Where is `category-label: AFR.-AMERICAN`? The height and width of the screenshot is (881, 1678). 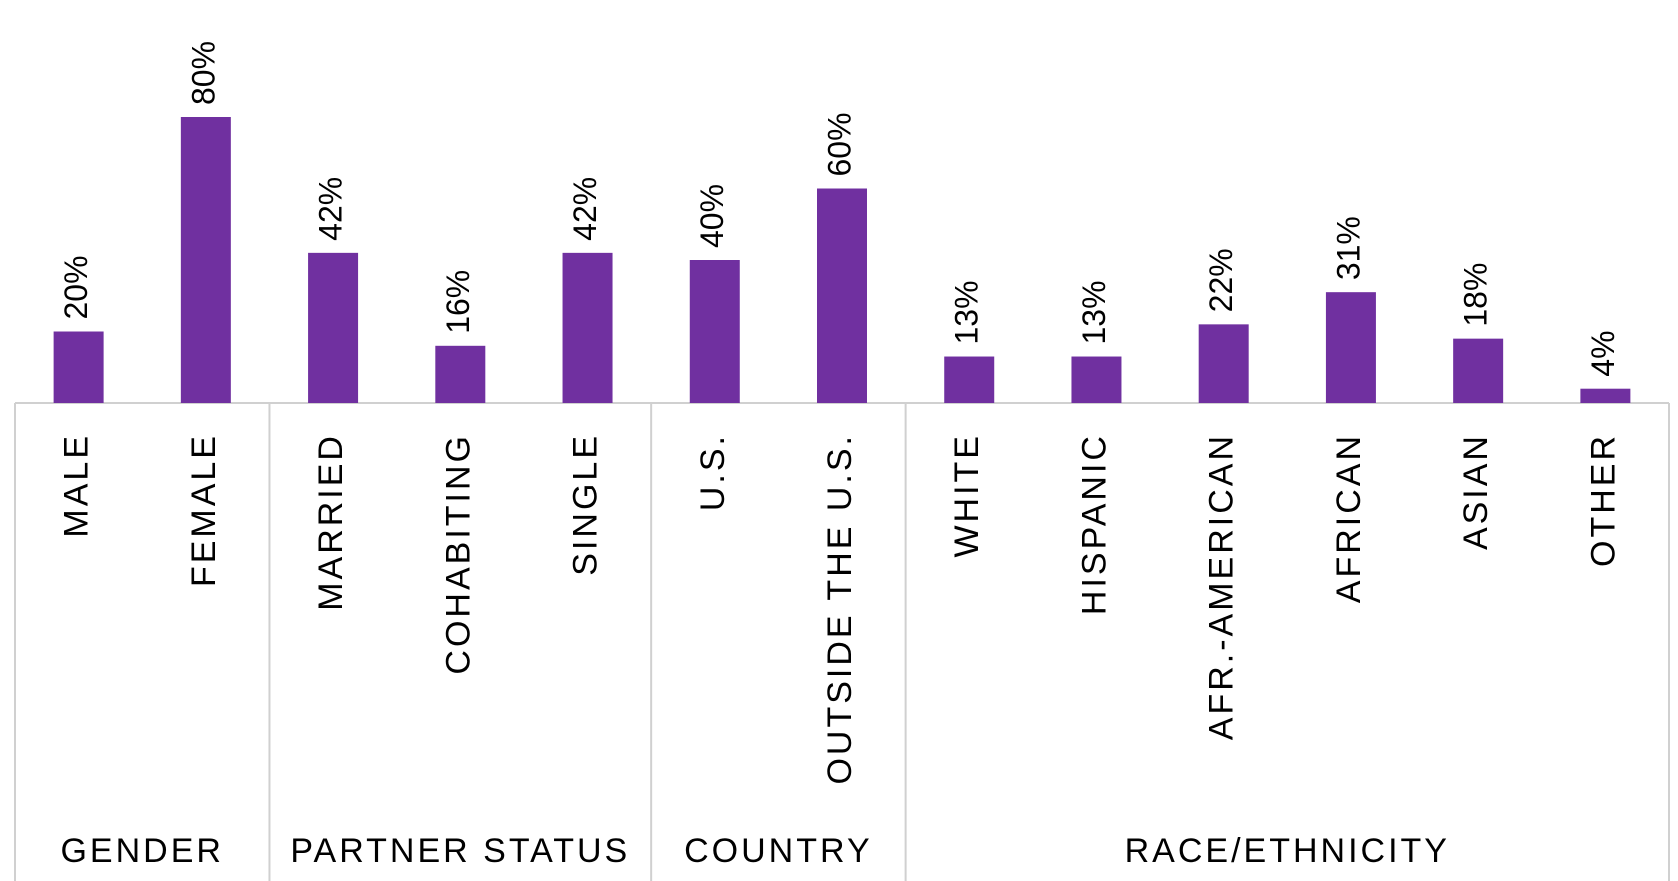
category-label: AFR.-AMERICAN is located at coordinates (1222, 586).